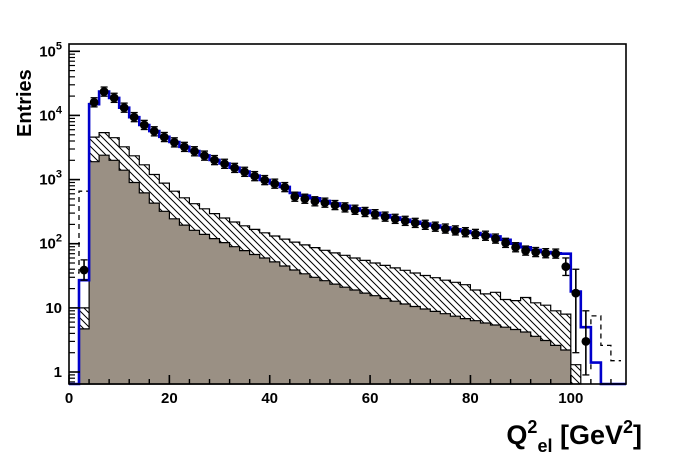 This screenshot has height=472, width=696. What do you see at coordinates (50, 50) in the screenshot?
I see `y-tick-label: 10⁵` at bounding box center [50, 50].